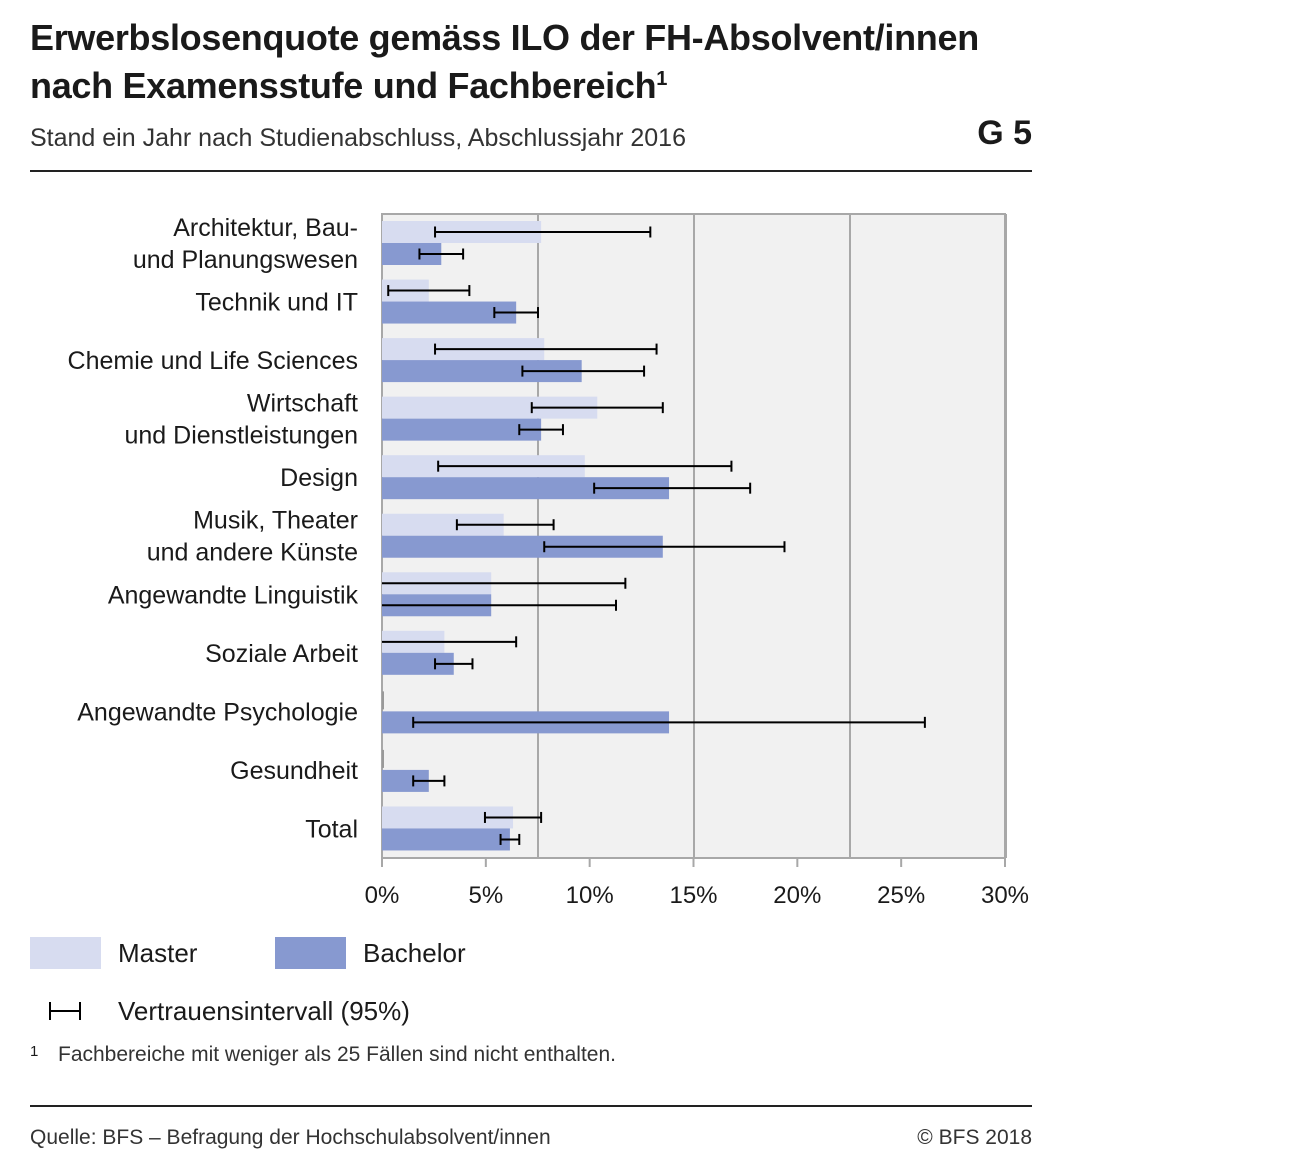 This screenshot has width=1299, height=1158. Describe the element at coordinates (275, 521) in the screenshot. I see `category-label: Musik, Theater` at that location.